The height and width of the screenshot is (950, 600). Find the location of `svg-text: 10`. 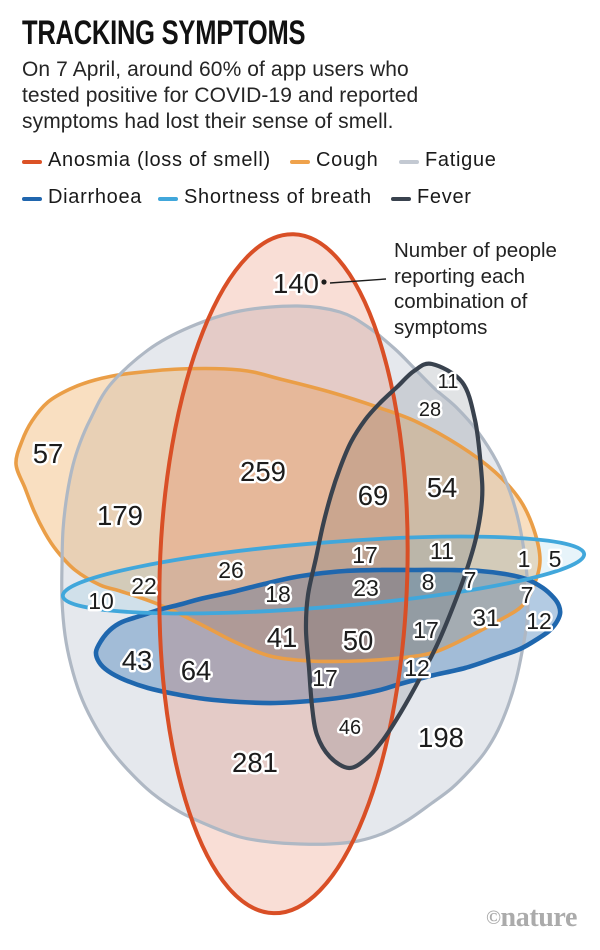

svg-text: 10 is located at coordinates (101, 601).